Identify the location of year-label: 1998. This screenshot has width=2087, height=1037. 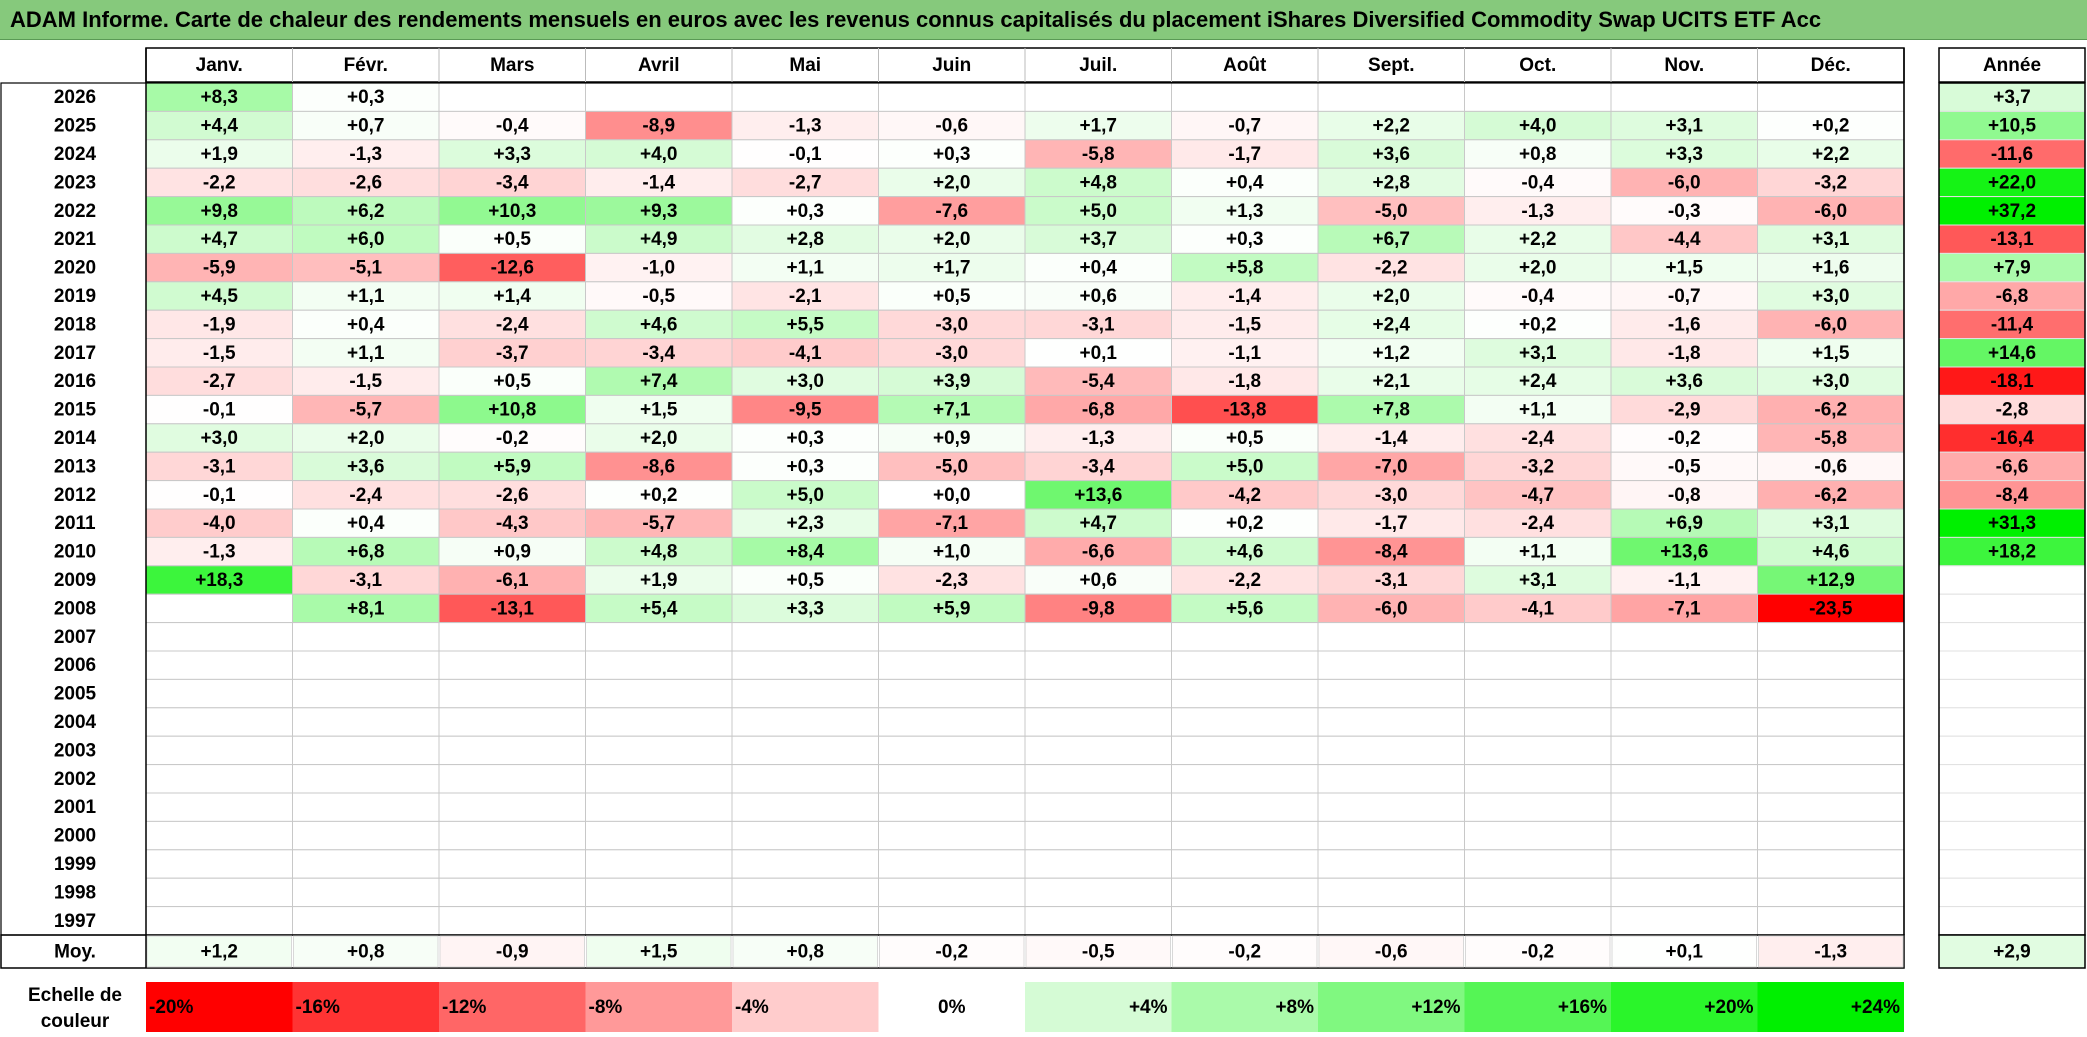
(75, 892).